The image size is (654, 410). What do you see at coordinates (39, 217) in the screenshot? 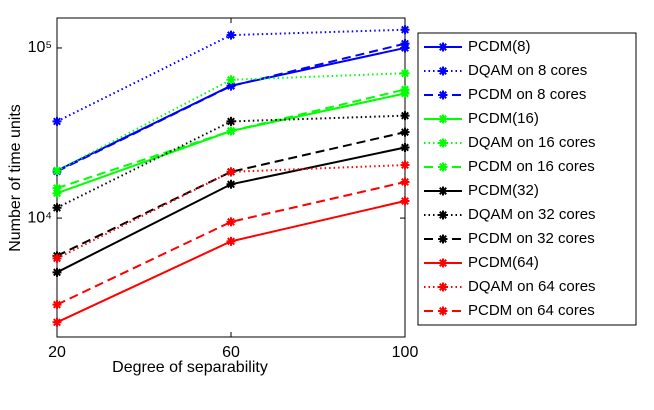
I see `y-tick-label: 10⁴` at bounding box center [39, 217].